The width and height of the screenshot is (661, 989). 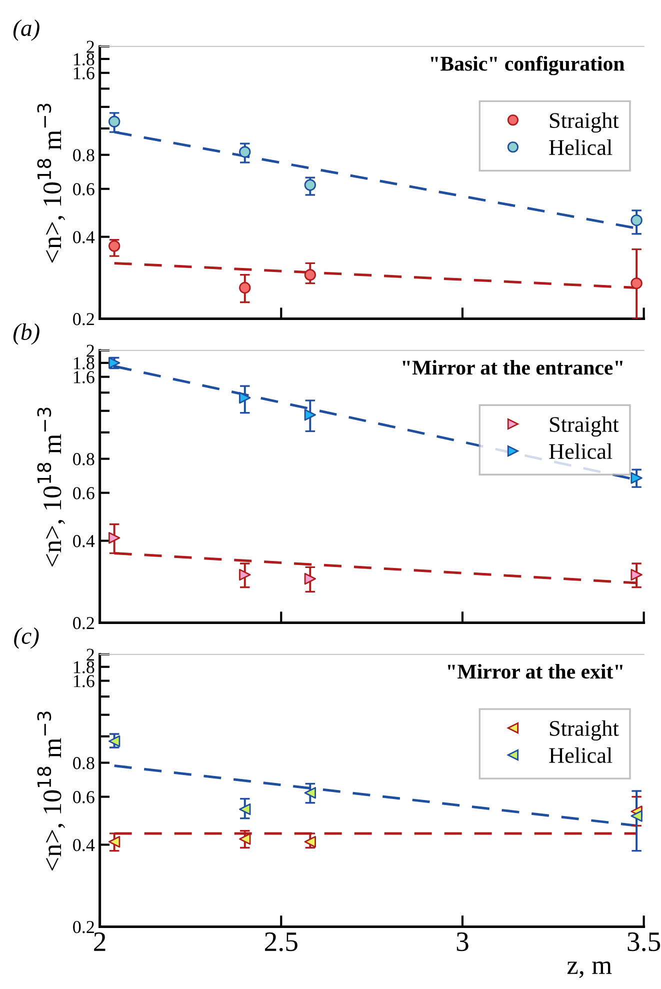 What do you see at coordinates (589, 969) in the screenshot?
I see `x-axis-title: z, m` at bounding box center [589, 969].